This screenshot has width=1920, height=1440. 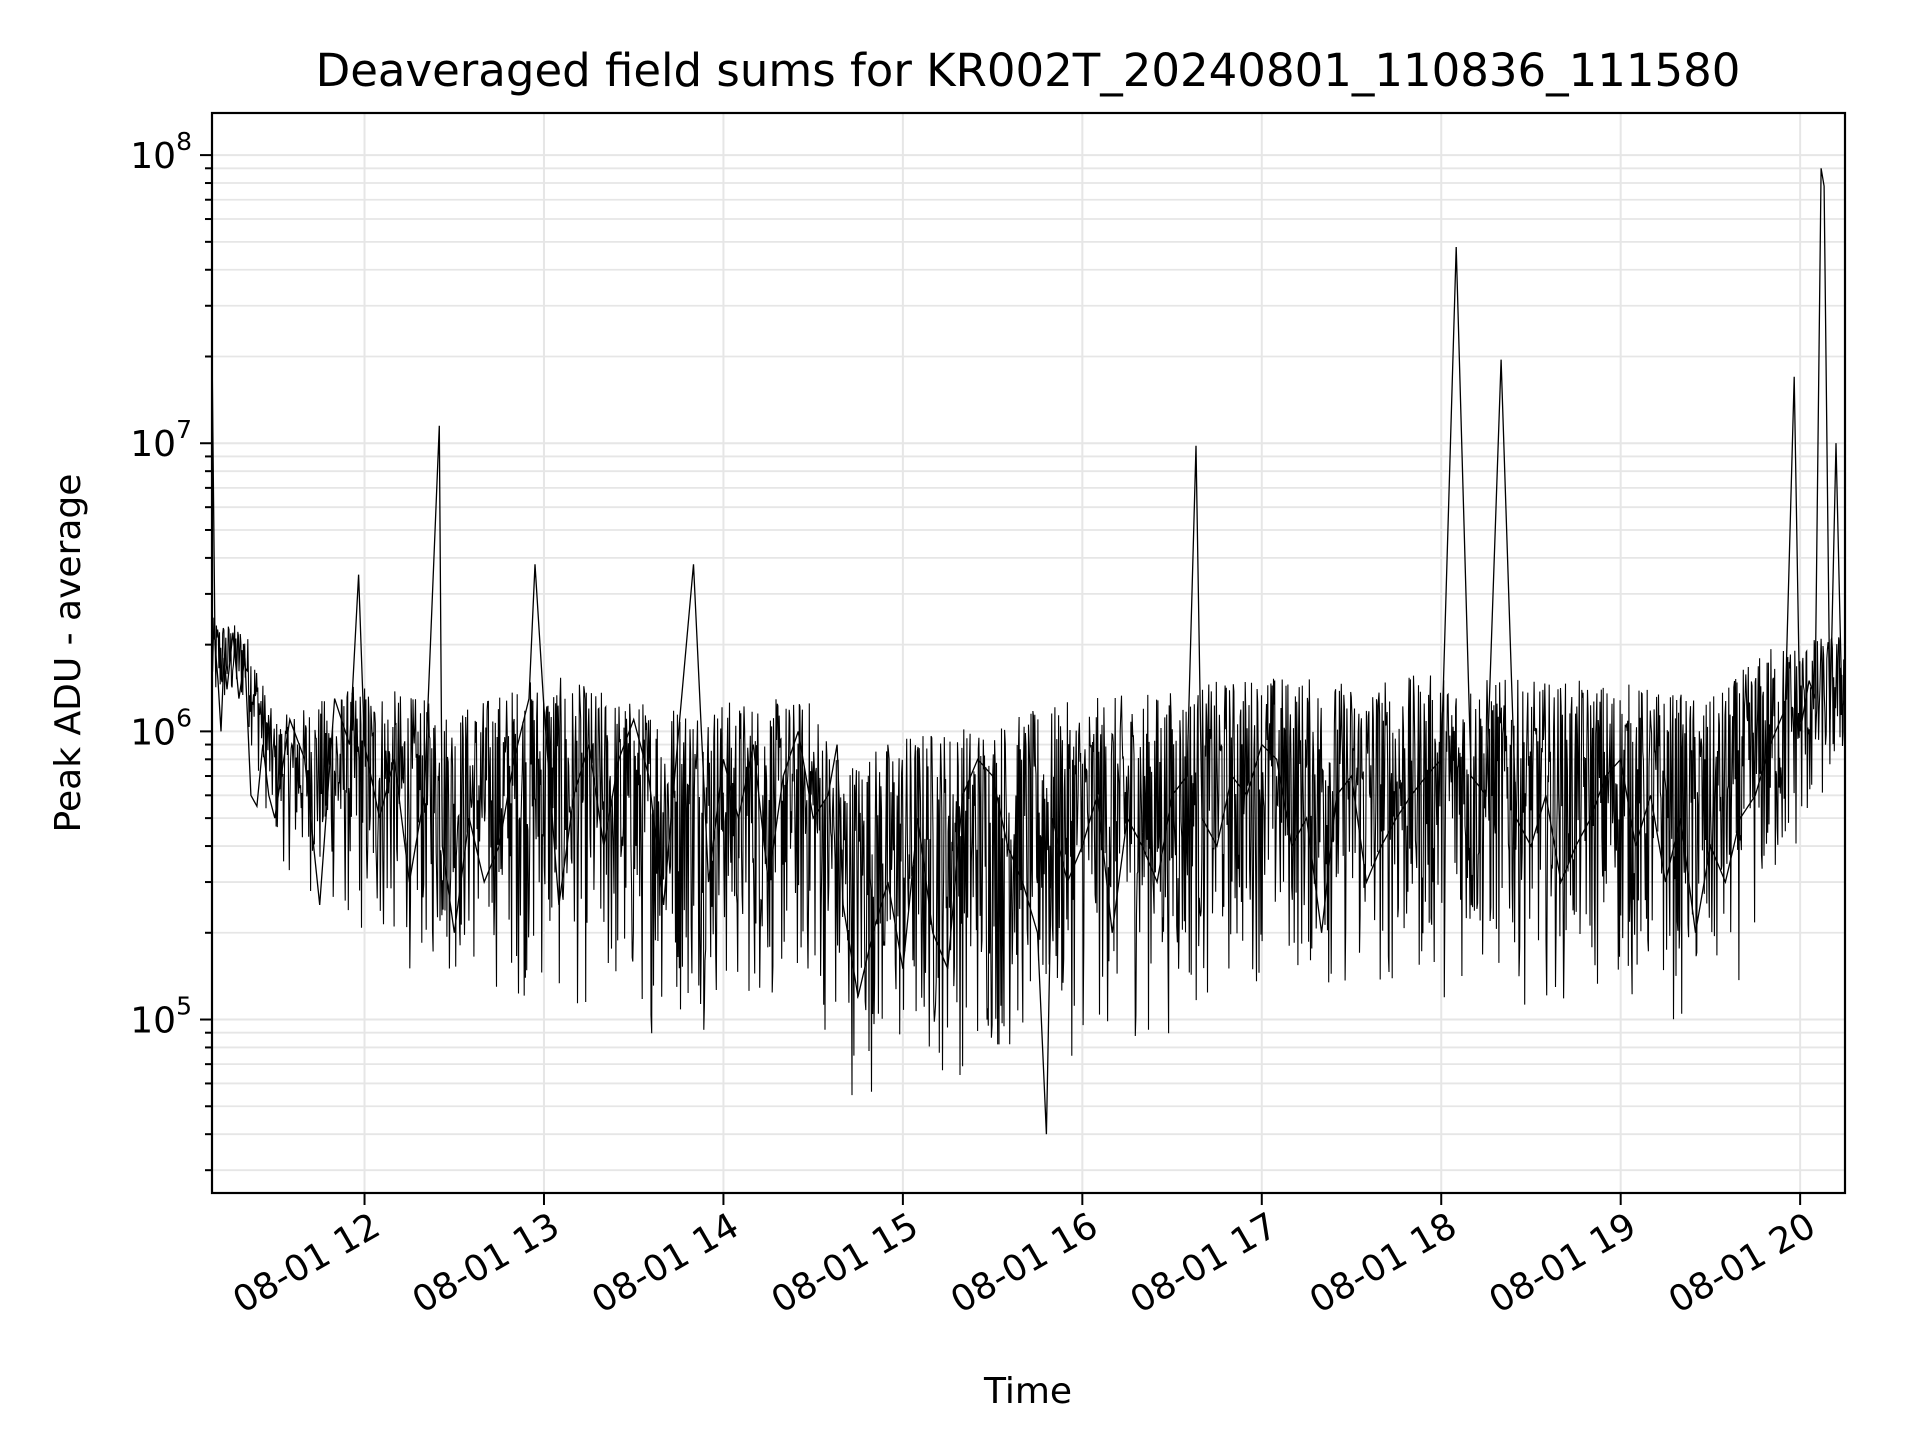 What do you see at coordinates (1027, 1391) in the screenshot?
I see `x-axis-label: Time` at bounding box center [1027, 1391].